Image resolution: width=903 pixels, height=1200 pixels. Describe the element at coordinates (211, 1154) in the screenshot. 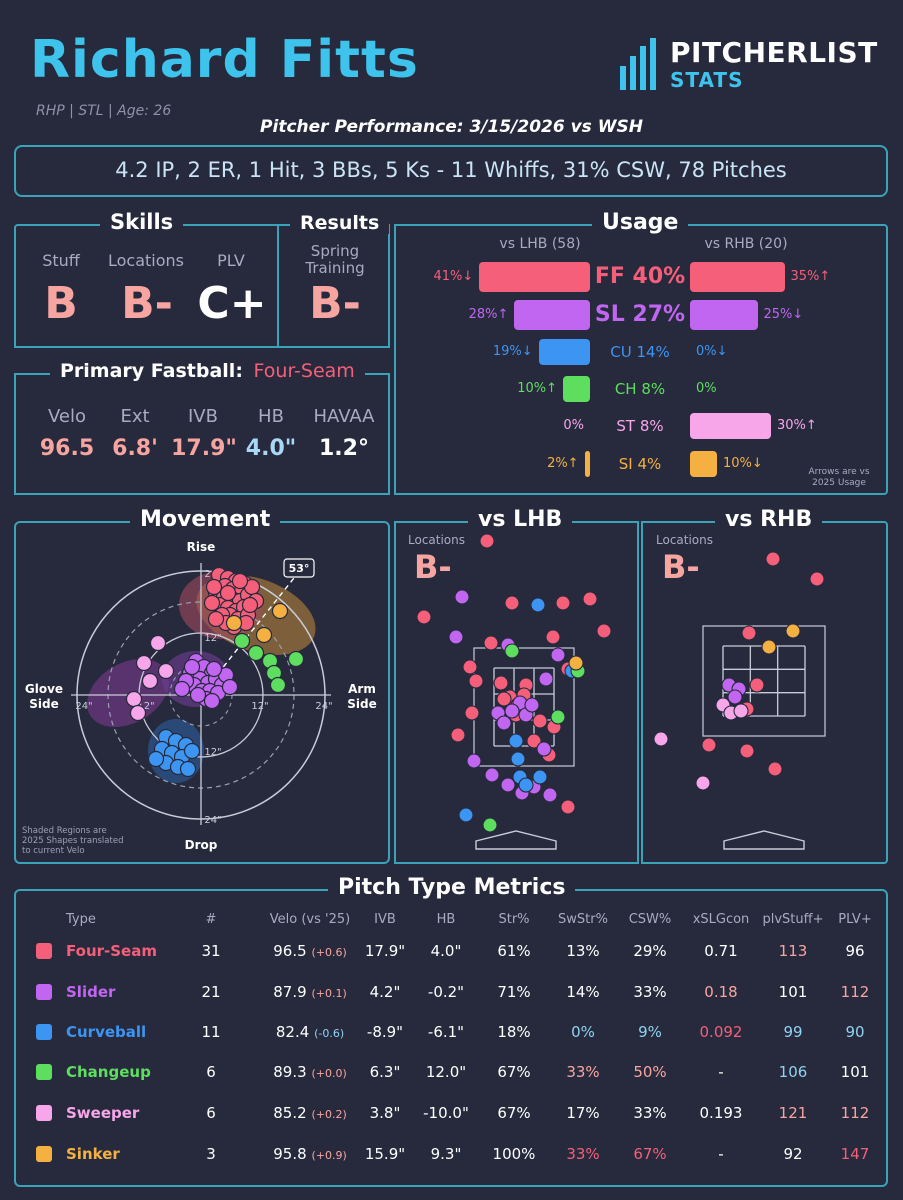

I see `pitch-count: 3` at that location.